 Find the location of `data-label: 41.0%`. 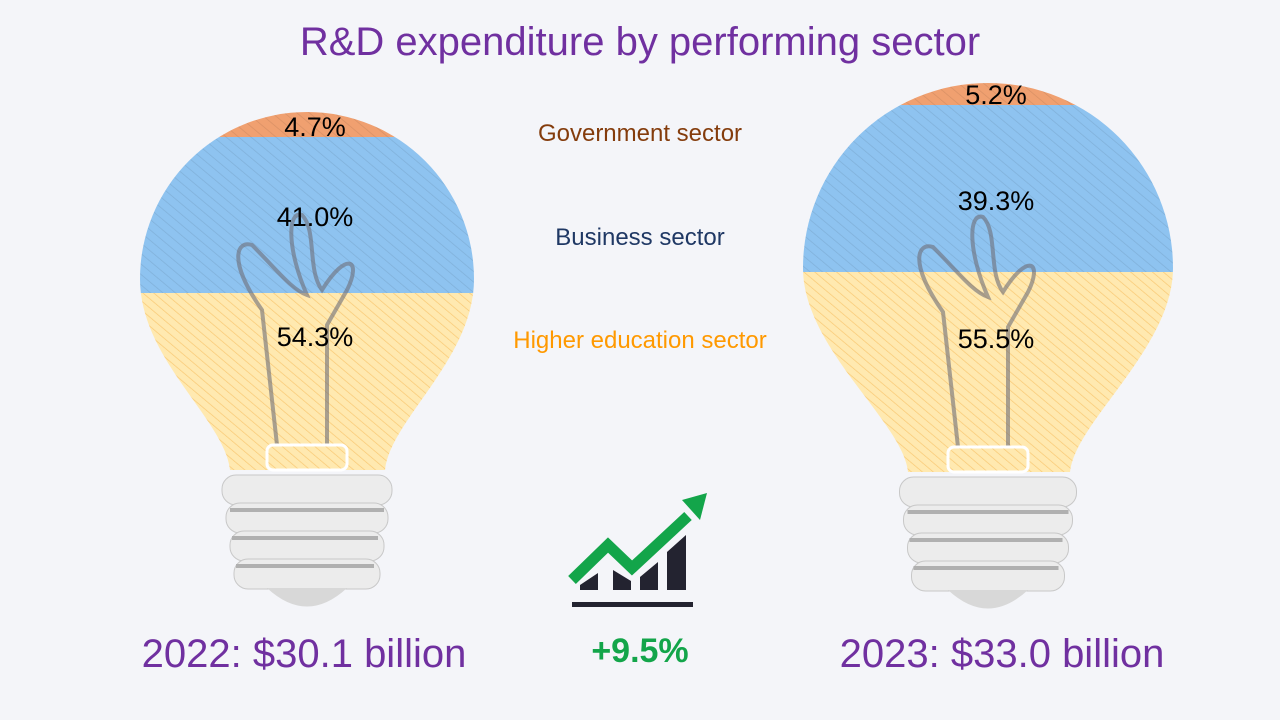

data-label: 41.0% is located at coordinates (315, 217).